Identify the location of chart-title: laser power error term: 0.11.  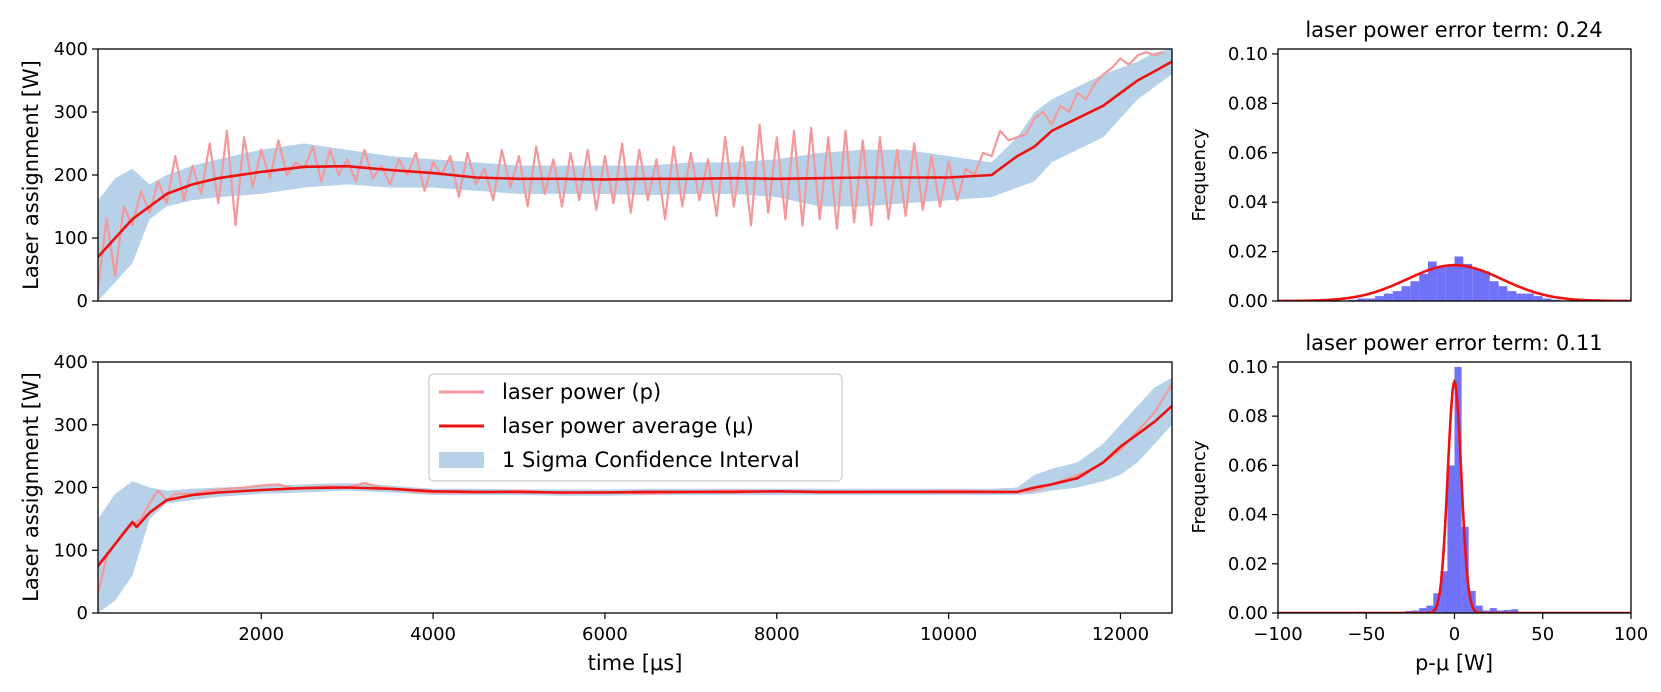
(1453, 343).